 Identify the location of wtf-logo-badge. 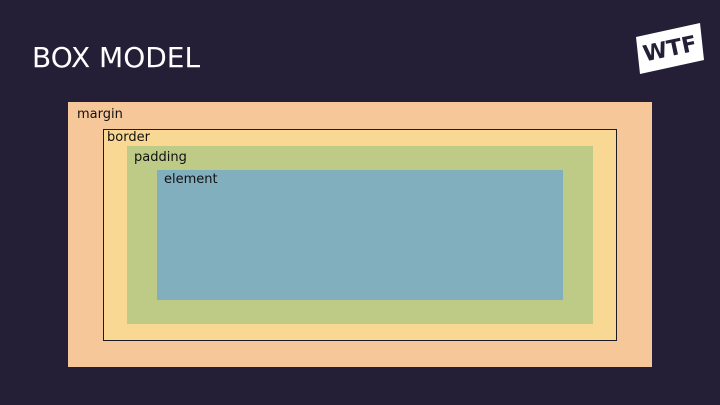
(670, 48).